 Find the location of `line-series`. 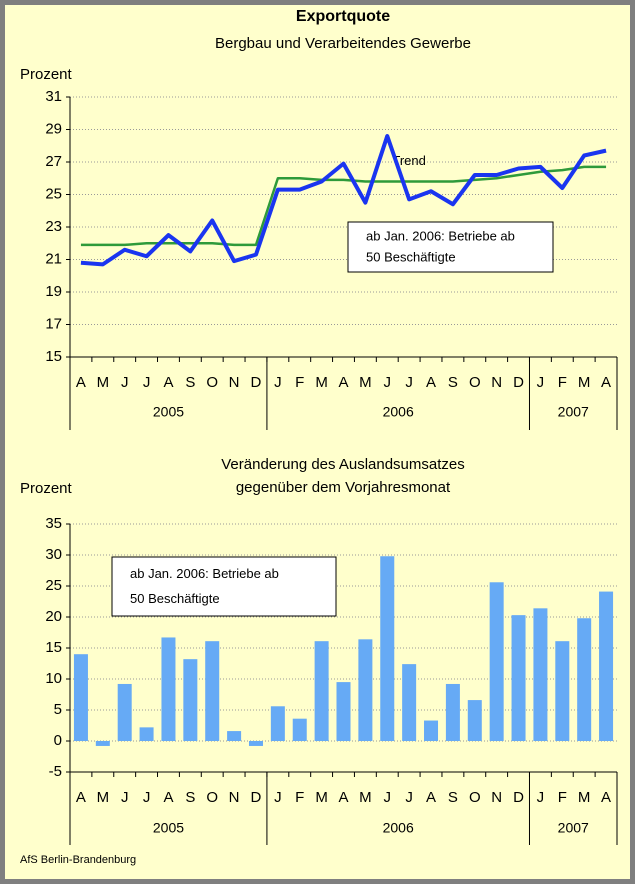

line-series is located at coordinates (343, 206).